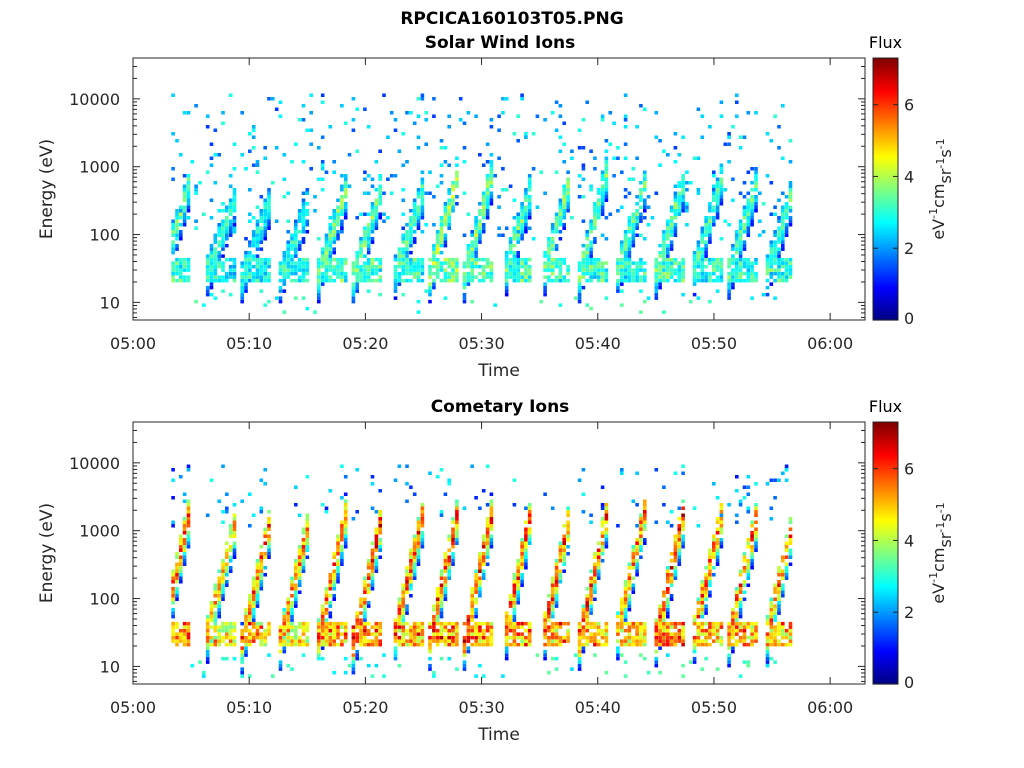  I want to click on y-tick-label: 10, so click(110, 666).